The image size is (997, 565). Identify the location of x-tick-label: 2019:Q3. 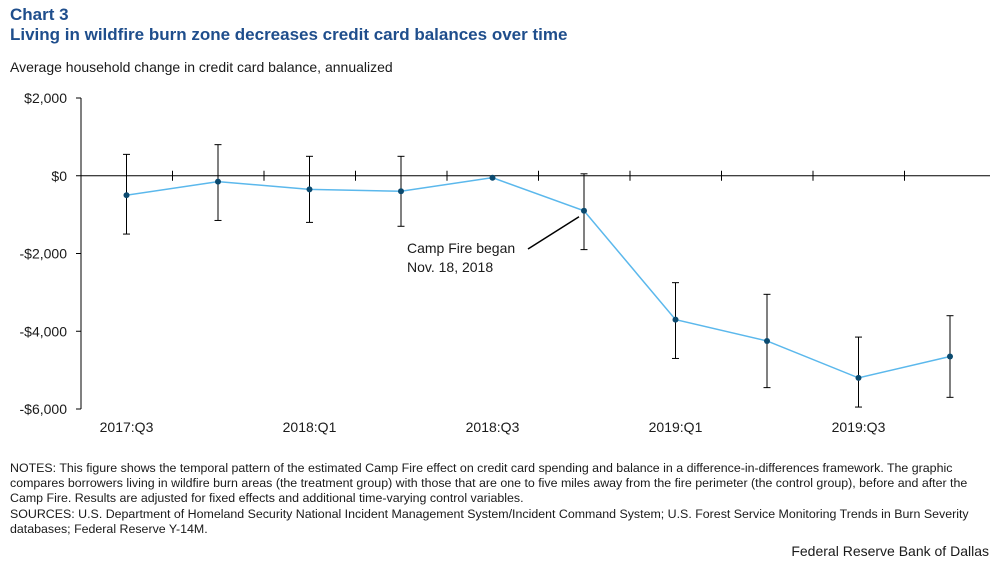
(859, 427).